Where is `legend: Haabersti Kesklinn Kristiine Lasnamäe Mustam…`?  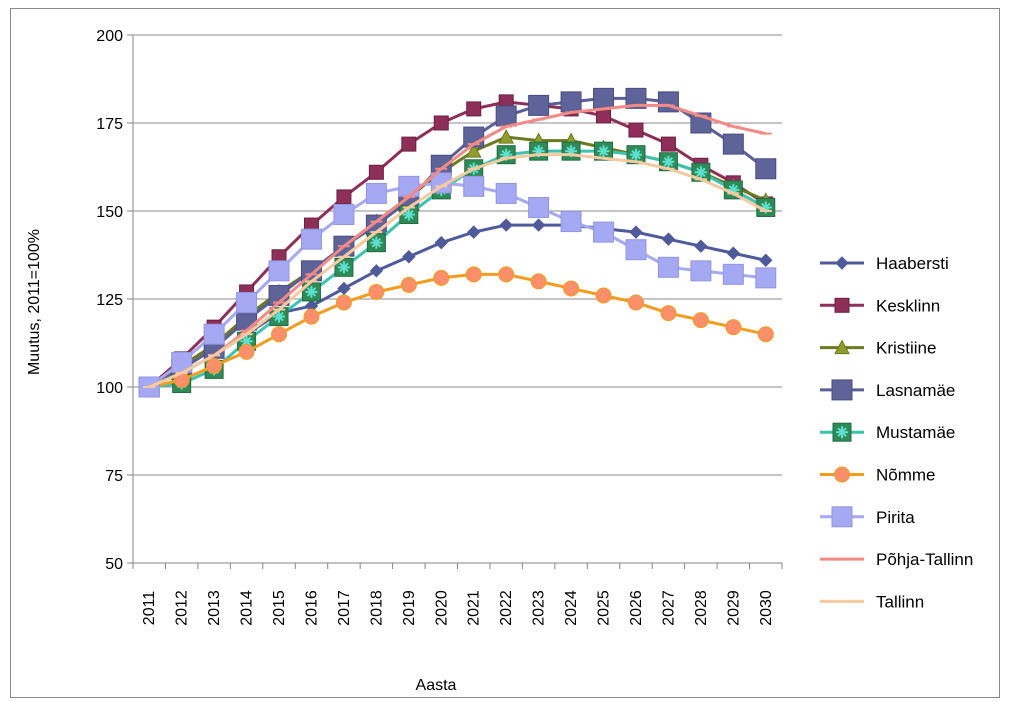
legend: Haabersti Kesklinn Kristiine Lasnamäe Mustam… is located at coordinates (896, 432).